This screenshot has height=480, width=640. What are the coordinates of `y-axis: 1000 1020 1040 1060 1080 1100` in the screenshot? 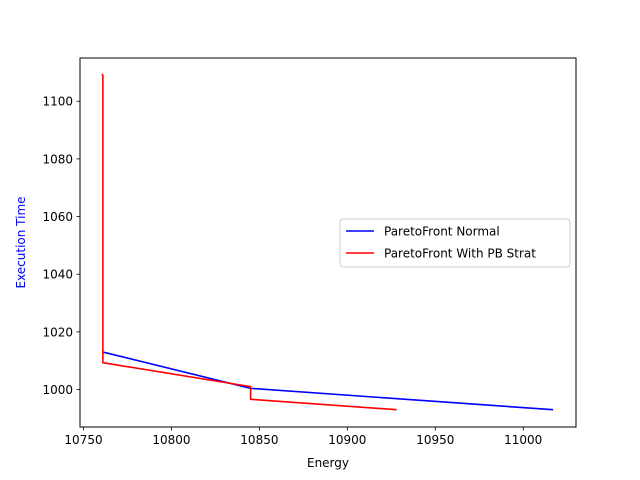 It's located at (61, 246).